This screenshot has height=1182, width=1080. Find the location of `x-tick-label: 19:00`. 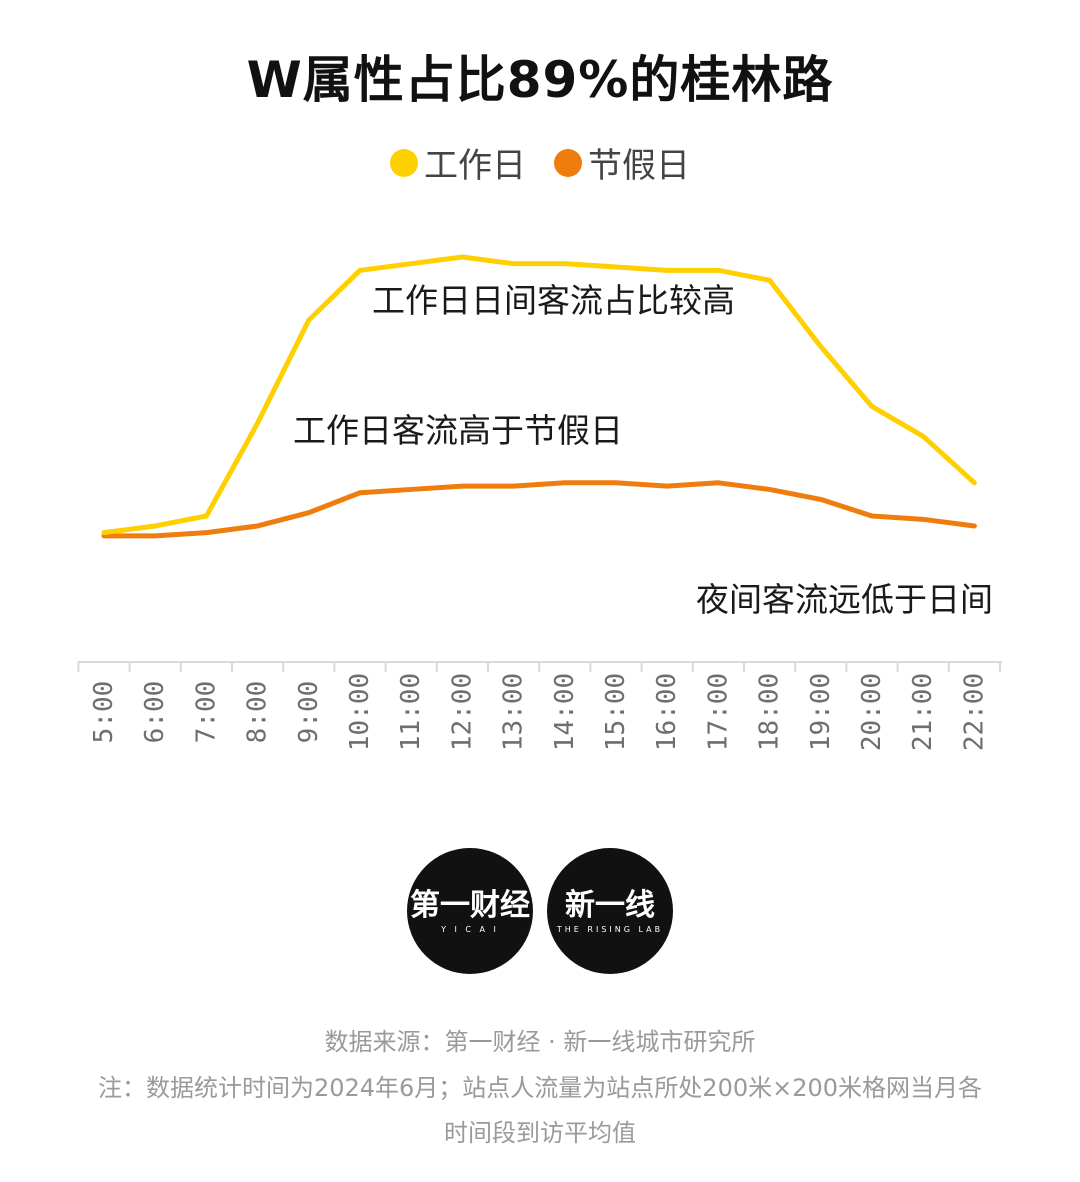

x-tick-label: 19:00 is located at coordinates (821, 712).